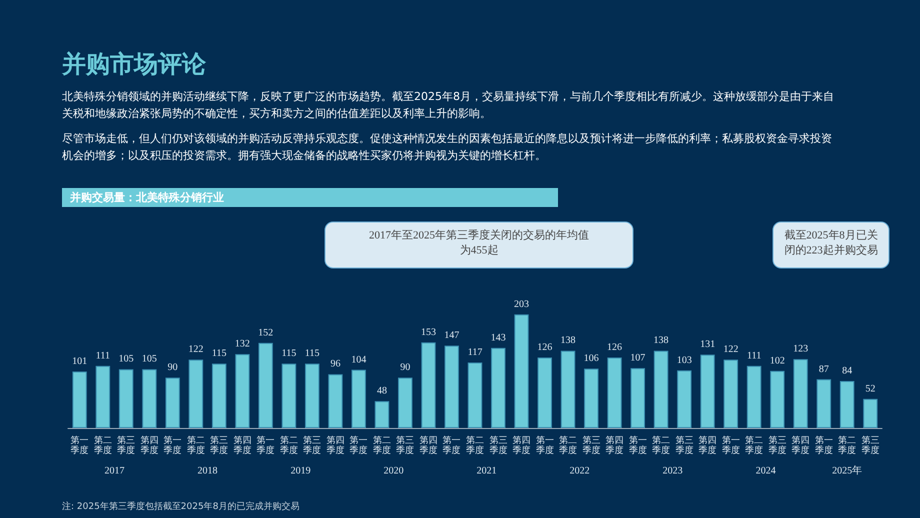 Image resolution: width=920 pixels, height=518 pixels. Describe the element at coordinates (114, 471) in the screenshot. I see `text: 2017` at that location.